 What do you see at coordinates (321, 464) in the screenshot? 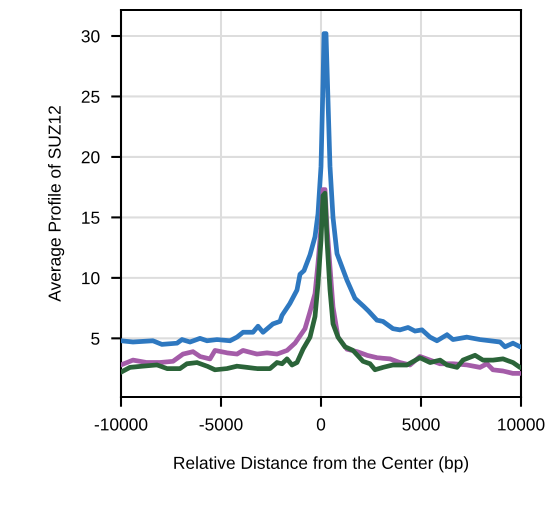
I see `x-axis-title: Relative Distance from the Center (bp)` at bounding box center [321, 464].